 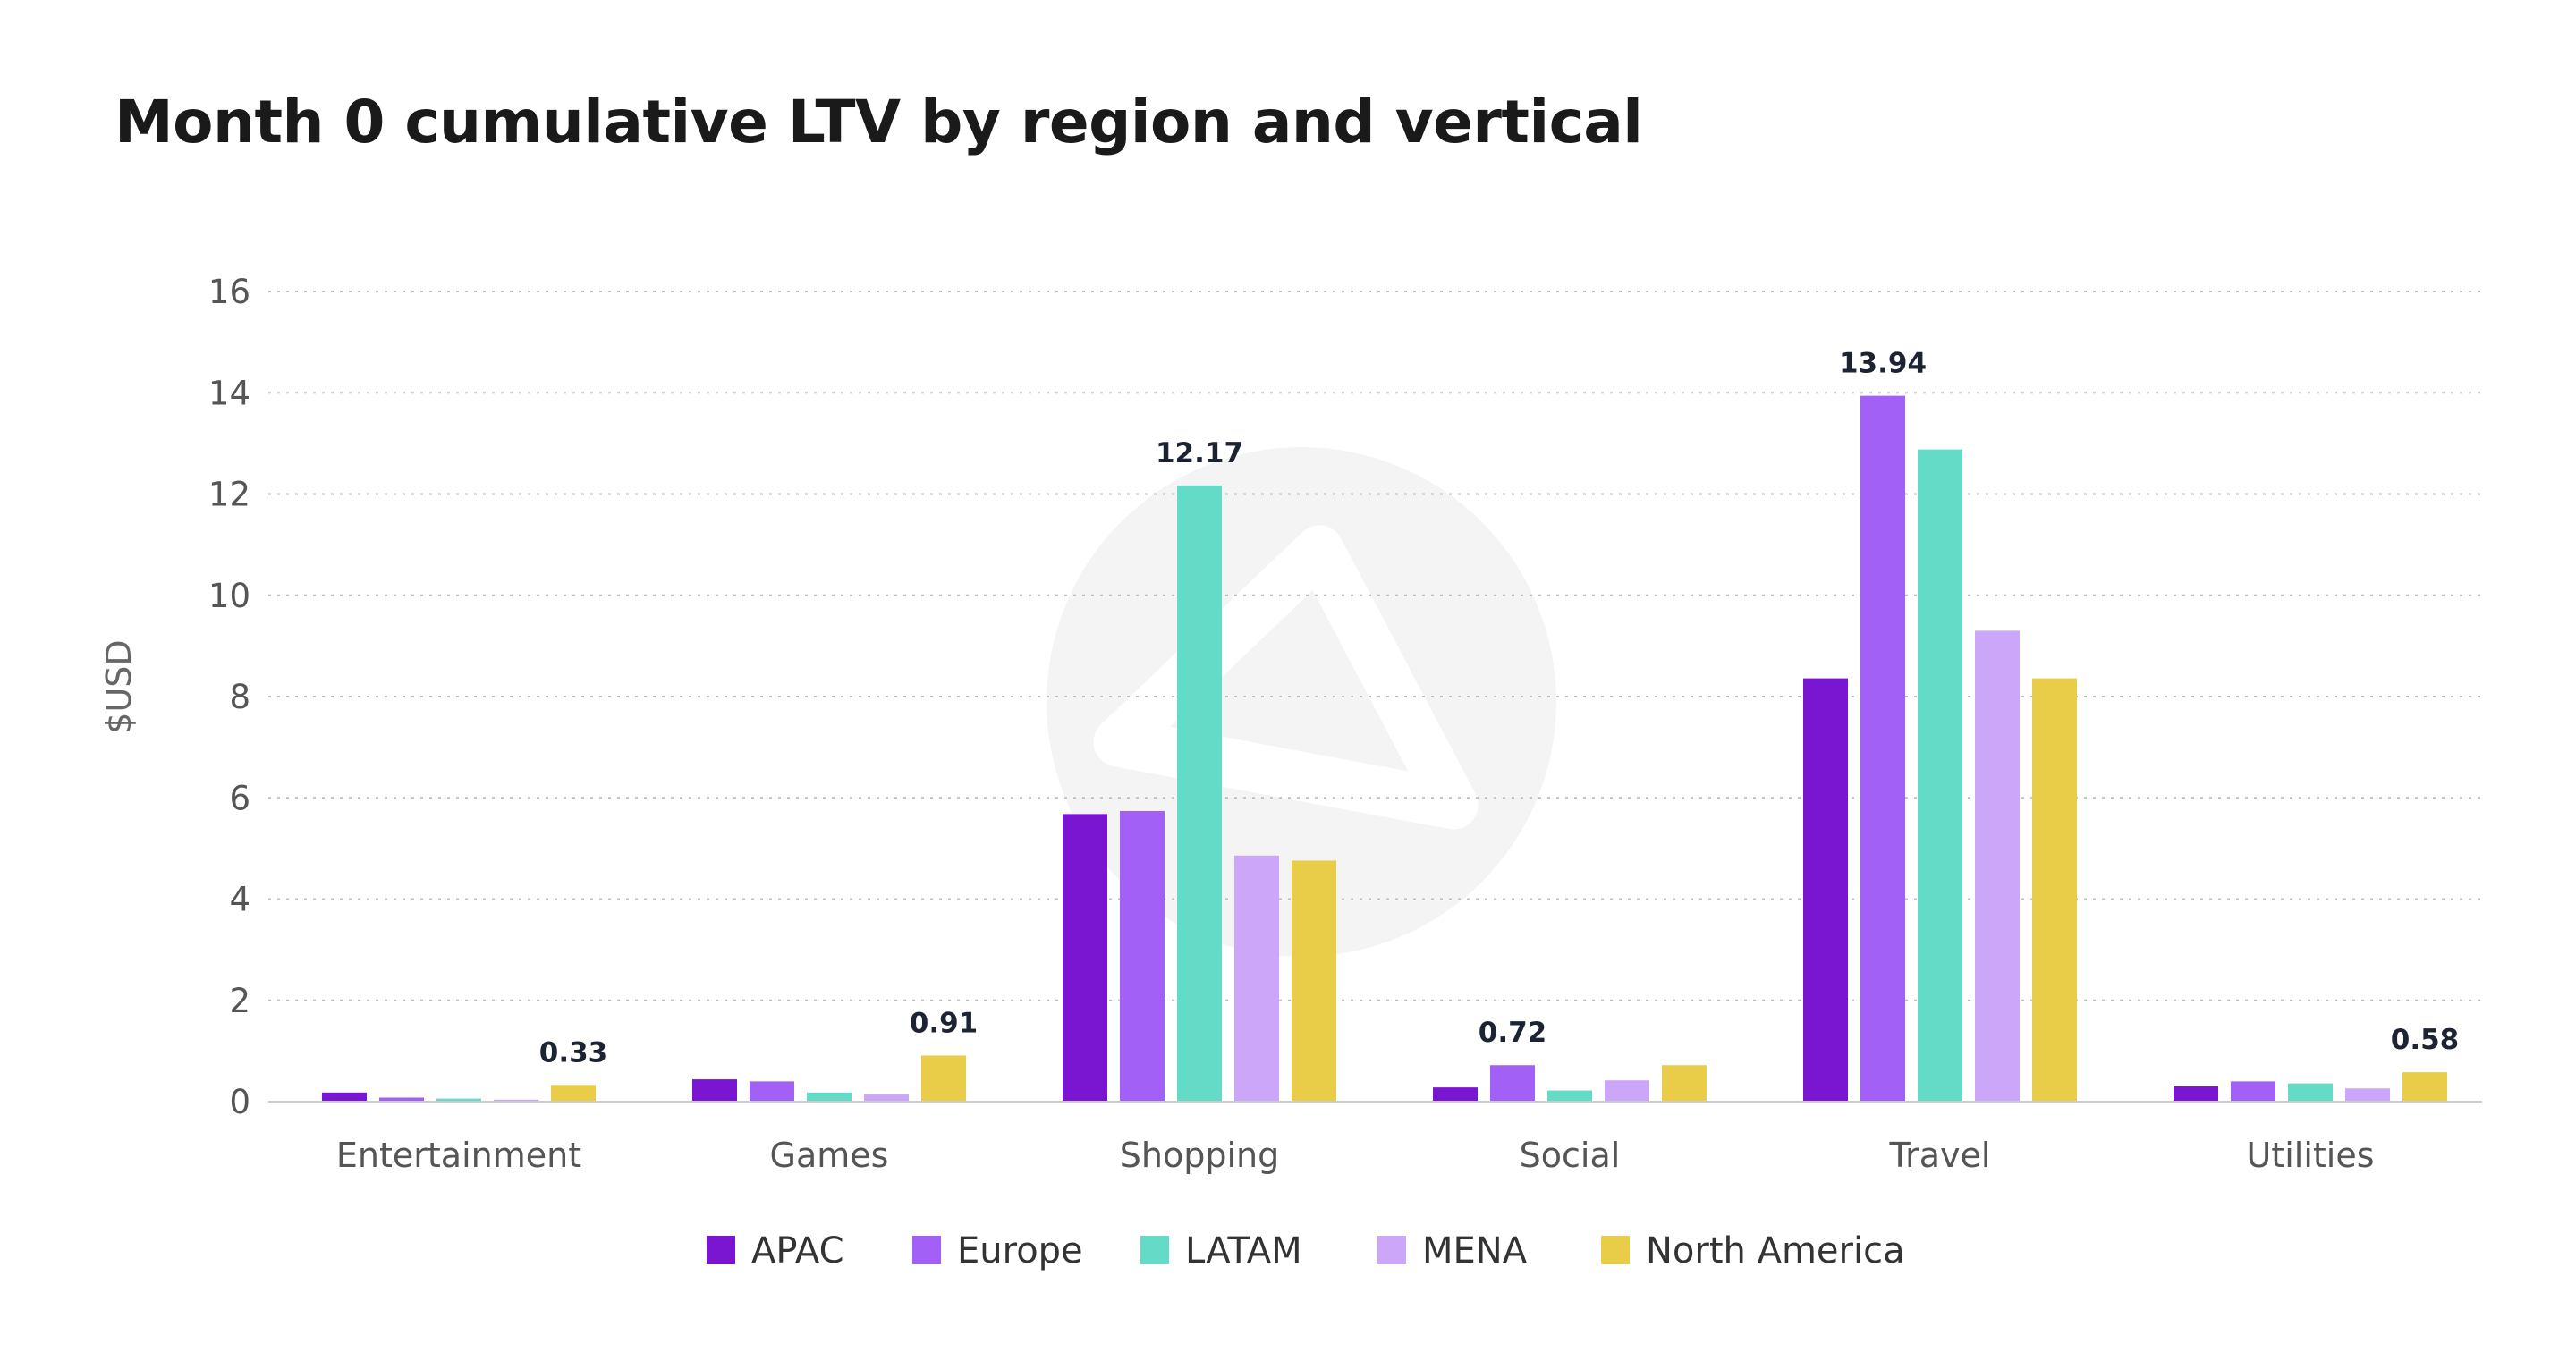 I want to click on bar-entertainment-latam, so click(x=458, y=1100).